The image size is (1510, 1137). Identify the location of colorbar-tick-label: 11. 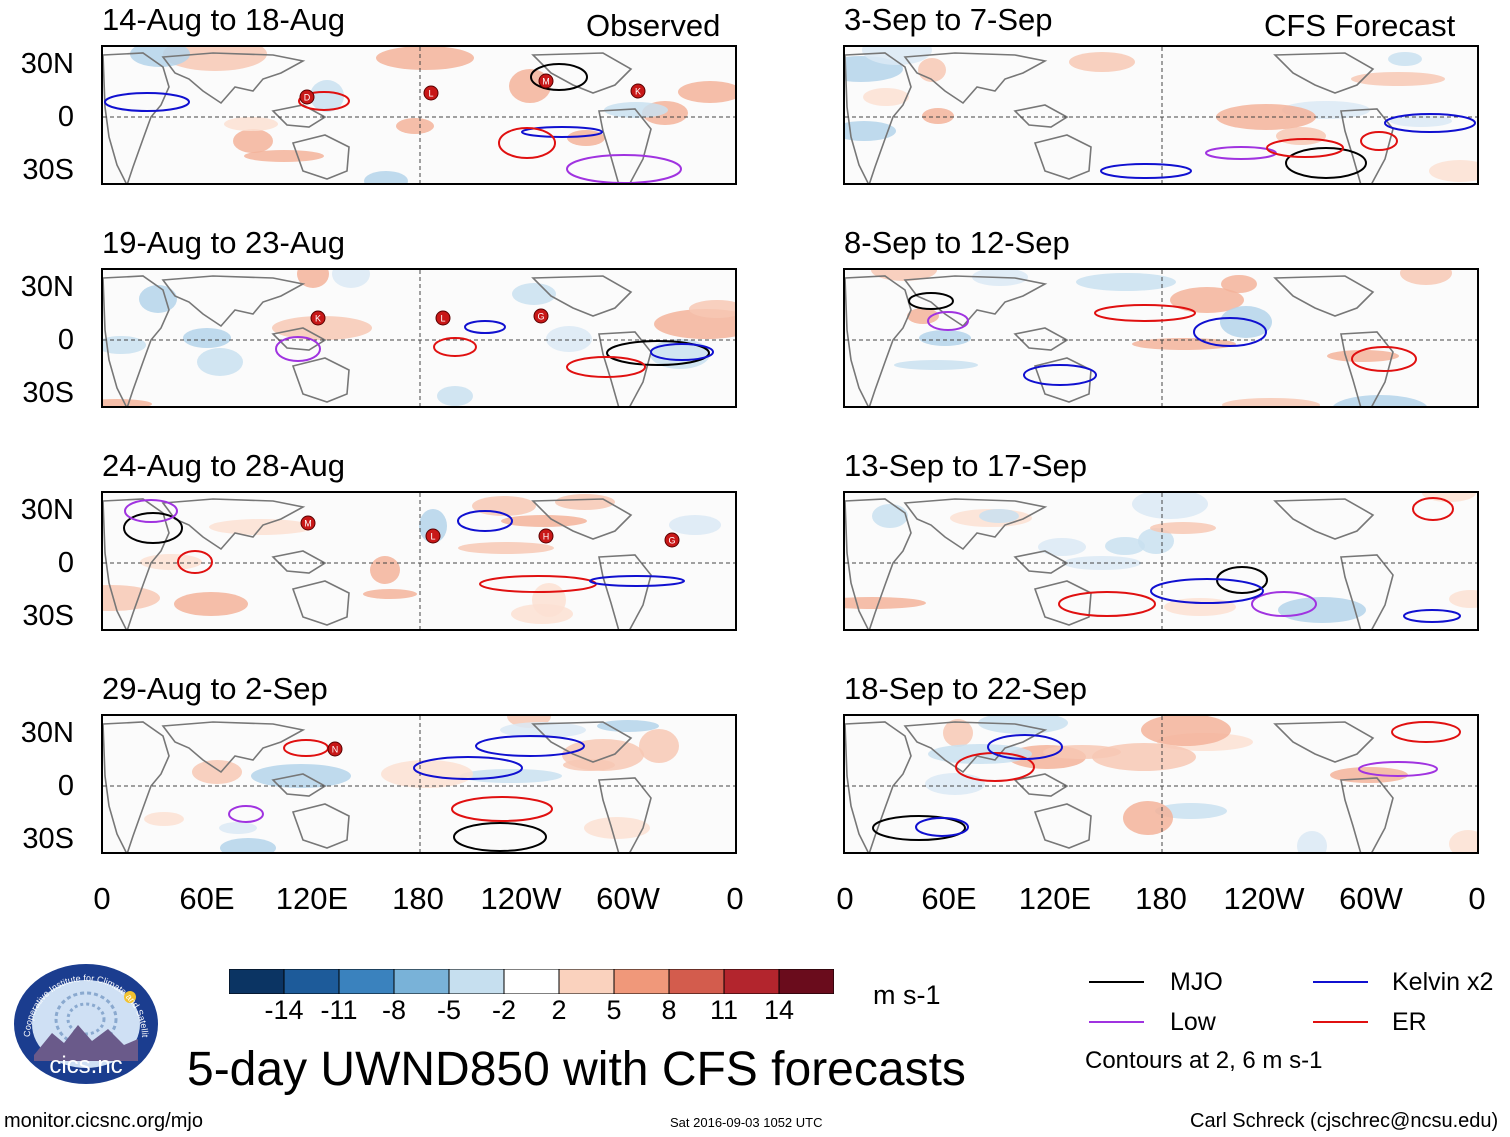
(724, 1010).